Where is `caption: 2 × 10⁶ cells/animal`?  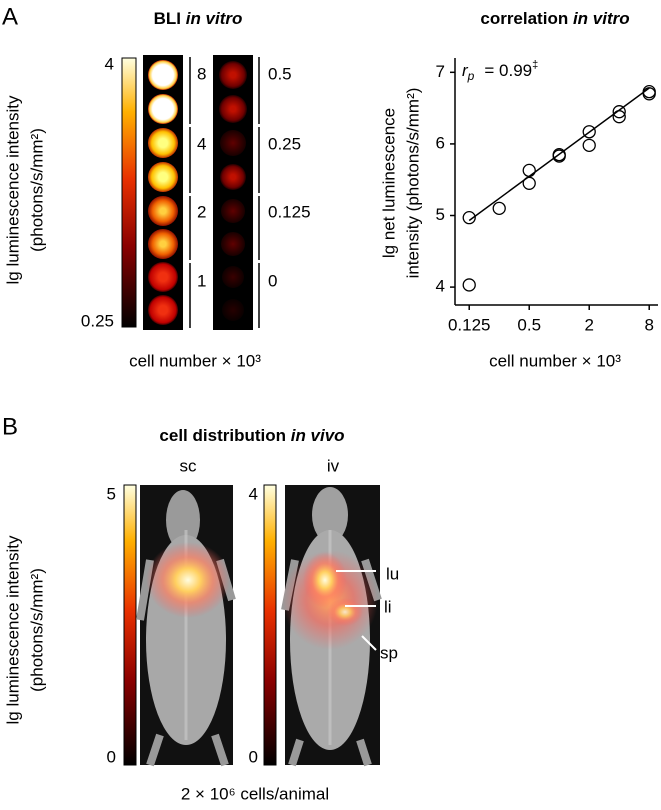
caption: 2 × 10⁶ cells/animal is located at coordinates (255, 793).